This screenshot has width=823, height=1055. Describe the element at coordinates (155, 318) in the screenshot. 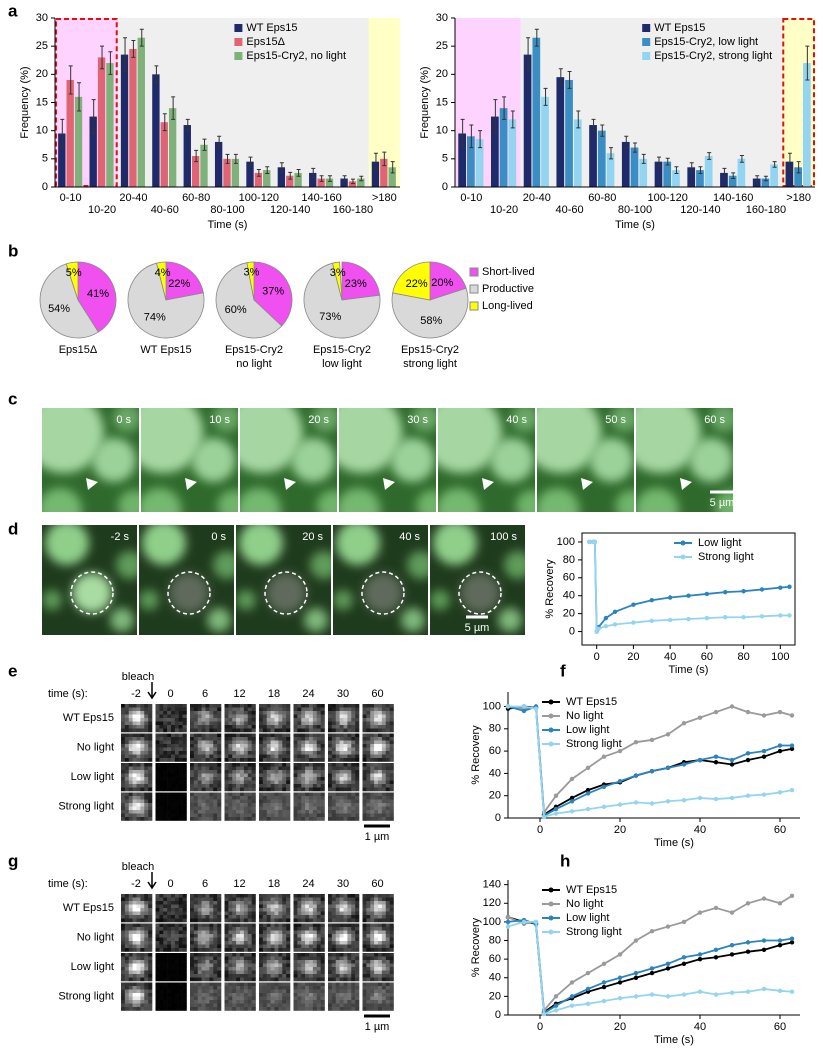

I see `pie-value-label: 74%` at that location.